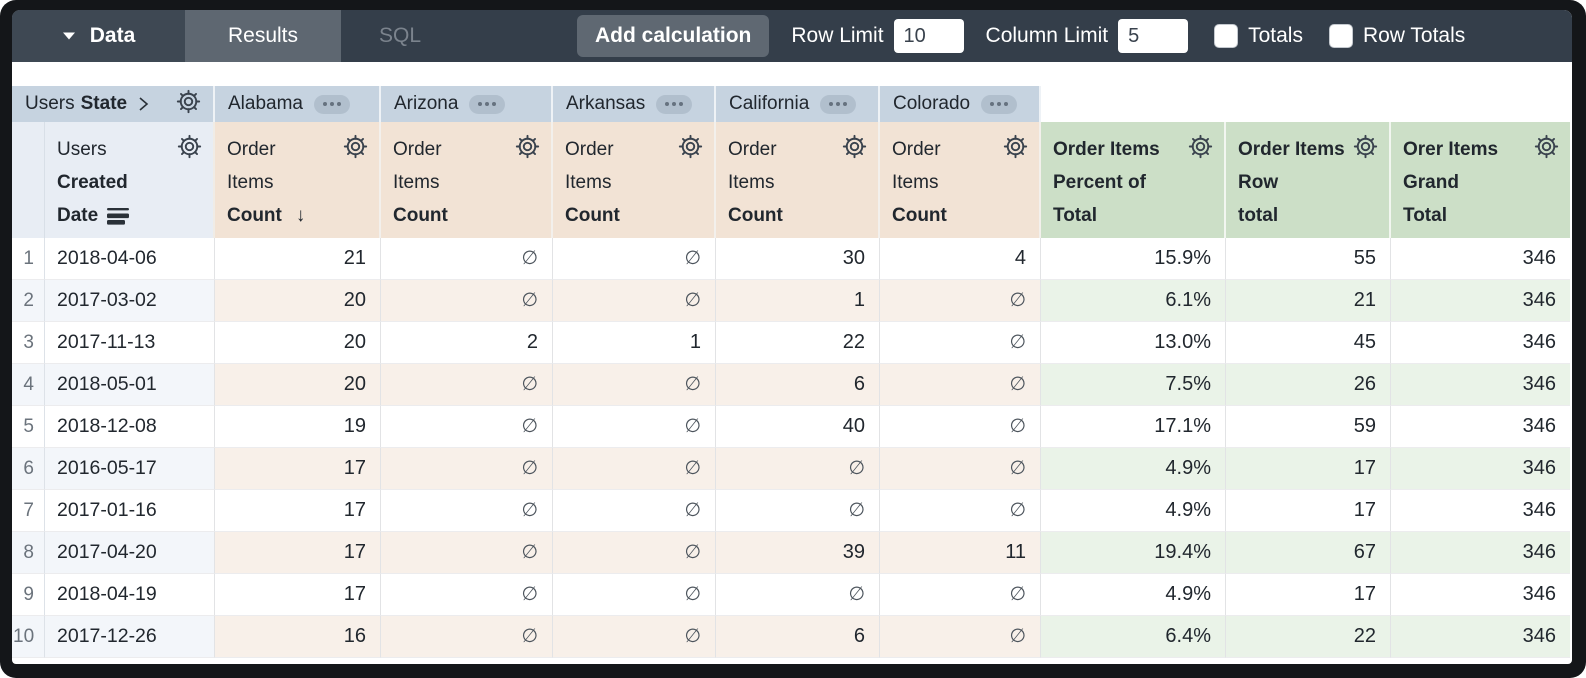 Image resolution: width=1586 pixels, height=678 pixels. What do you see at coordinates (130, 553) in the screenshot?
I see `date-cell: 2017-04-20` at bounding box center [130, 553].